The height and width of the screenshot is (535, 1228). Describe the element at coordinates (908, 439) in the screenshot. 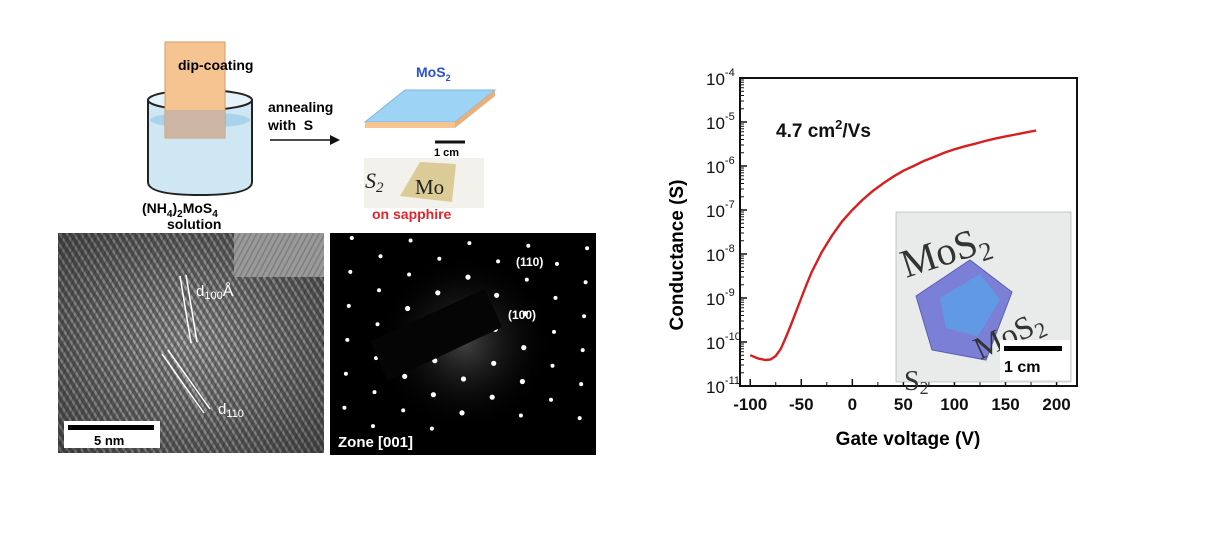

I see `x-axis-label: Gate voltage (V)` at that location.